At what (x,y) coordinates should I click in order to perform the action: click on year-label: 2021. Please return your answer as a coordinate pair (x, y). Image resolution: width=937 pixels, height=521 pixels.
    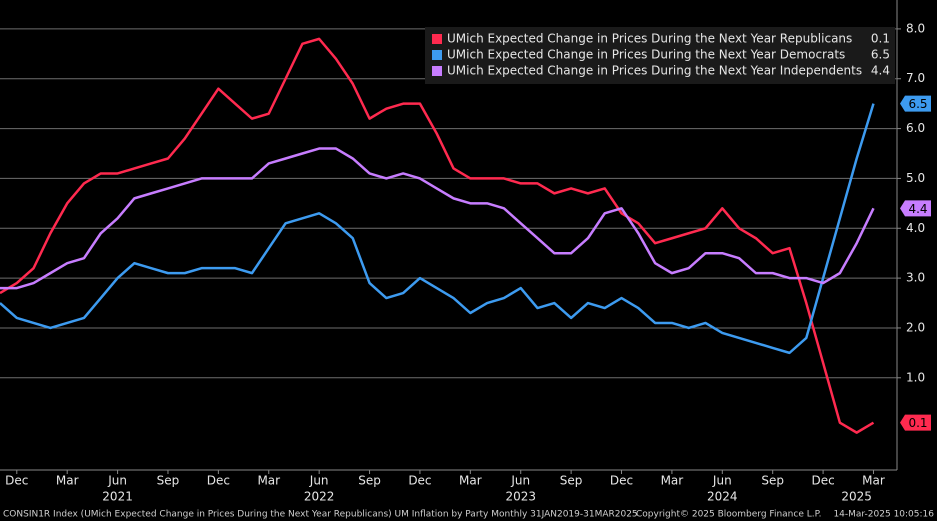
    Looking at the image, I should click on (117, 497).